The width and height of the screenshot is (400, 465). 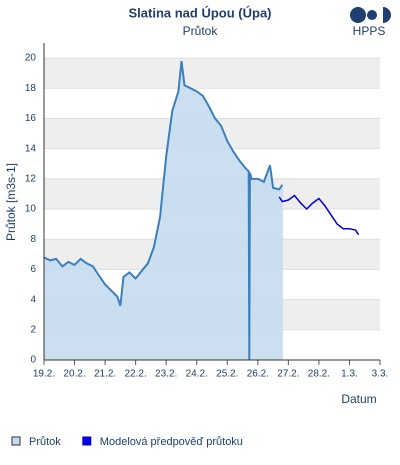 I want to click on y-tick-label: 20, so click(x=31, y=58).